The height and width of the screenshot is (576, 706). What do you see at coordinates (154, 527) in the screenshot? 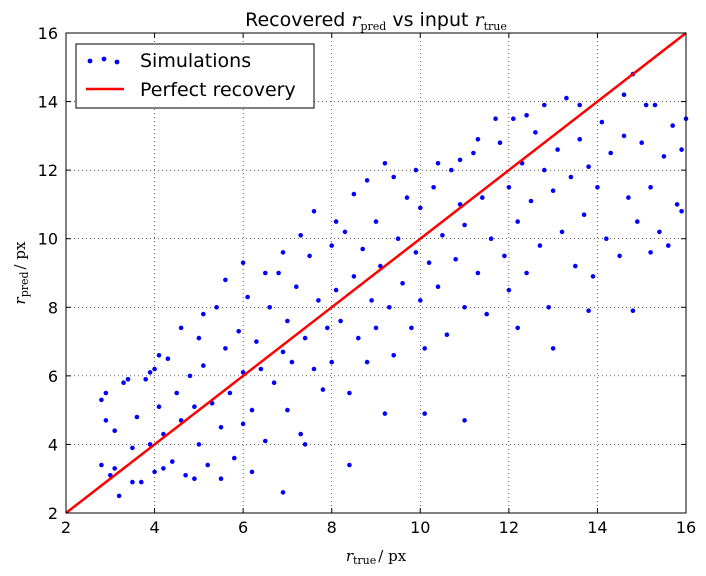
I see `x-tick-label: 4` at bounding box center [154, 527].